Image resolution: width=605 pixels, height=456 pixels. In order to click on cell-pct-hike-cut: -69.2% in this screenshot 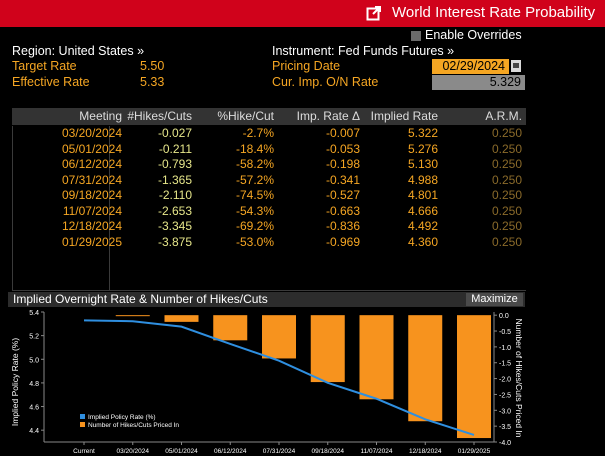, I will do `click(254, 226)`.